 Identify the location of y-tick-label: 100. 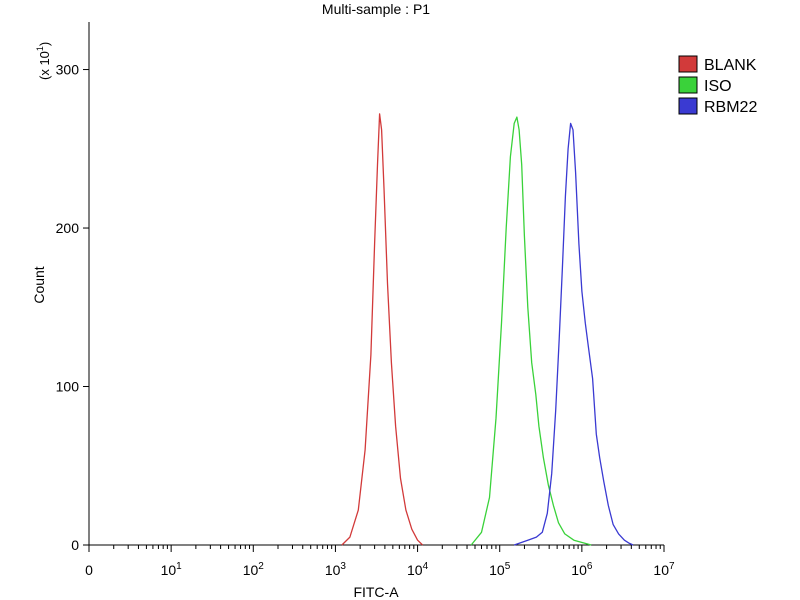
(68, 387).